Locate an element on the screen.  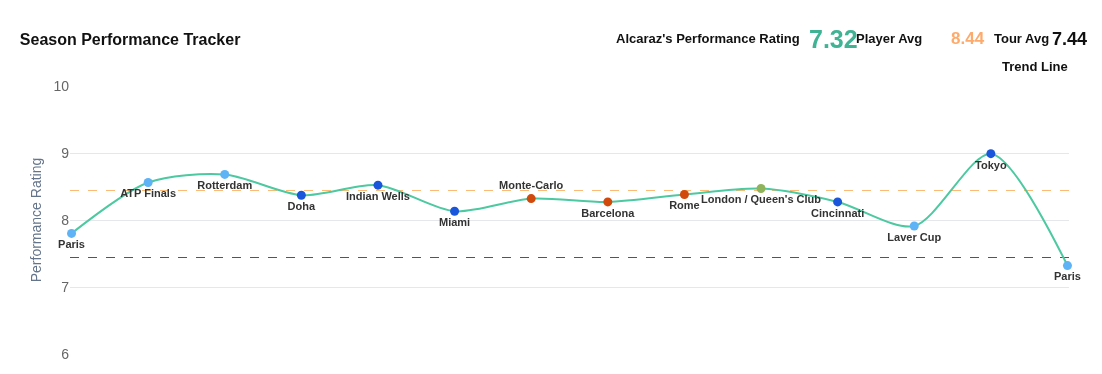
x-tick-label: Monte-Carlo is located at coordinates (531, 185).